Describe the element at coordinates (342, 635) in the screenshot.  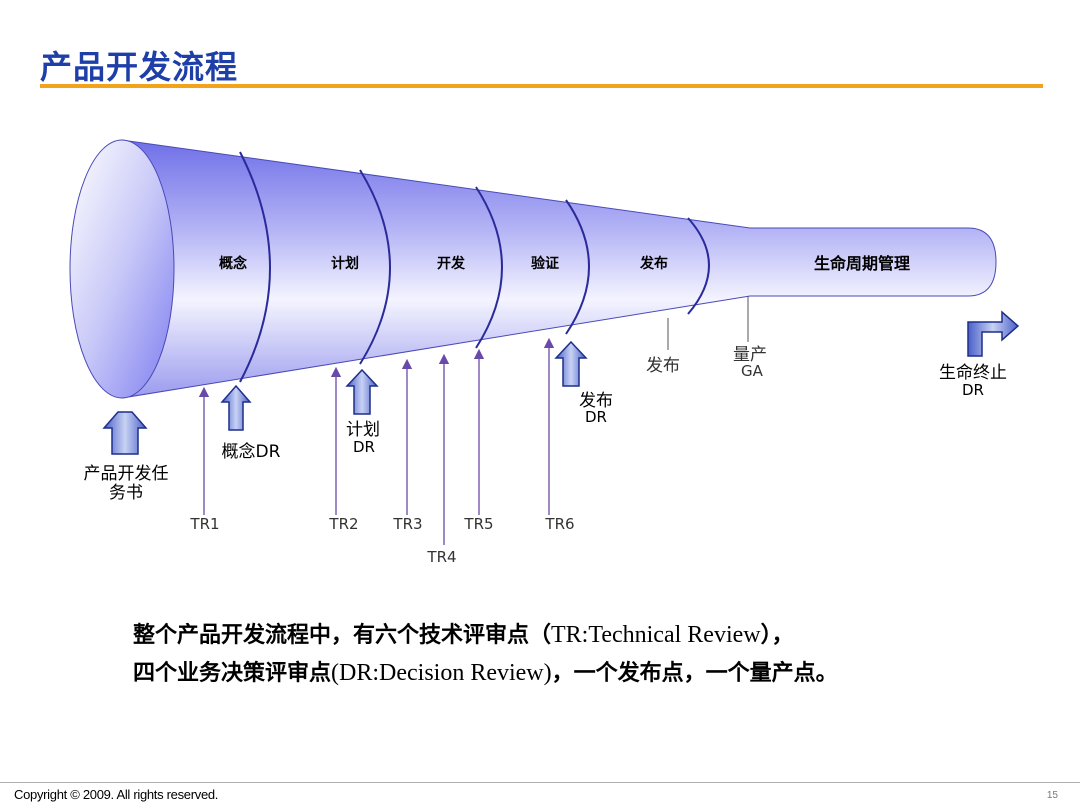
I see `description-line-1-part-a: 整个产品开发流程中，有六个技术评审点（` at that location.